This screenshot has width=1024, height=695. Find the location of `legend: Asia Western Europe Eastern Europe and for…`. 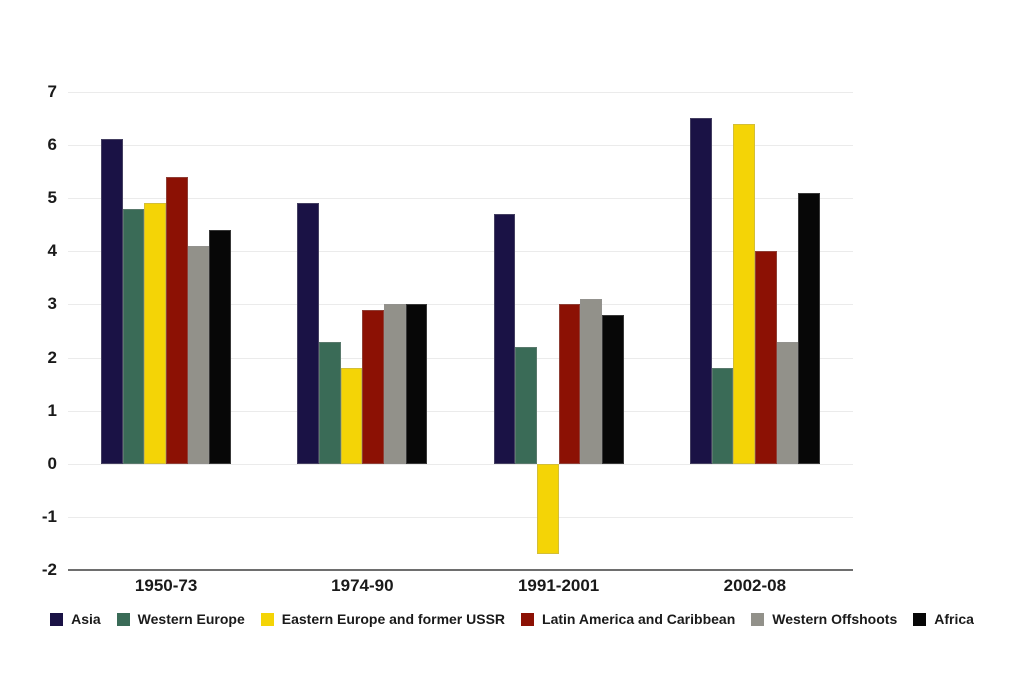

legend: Asia Western Europe Eastern Europe and for… is located at coordinates (512, 619).